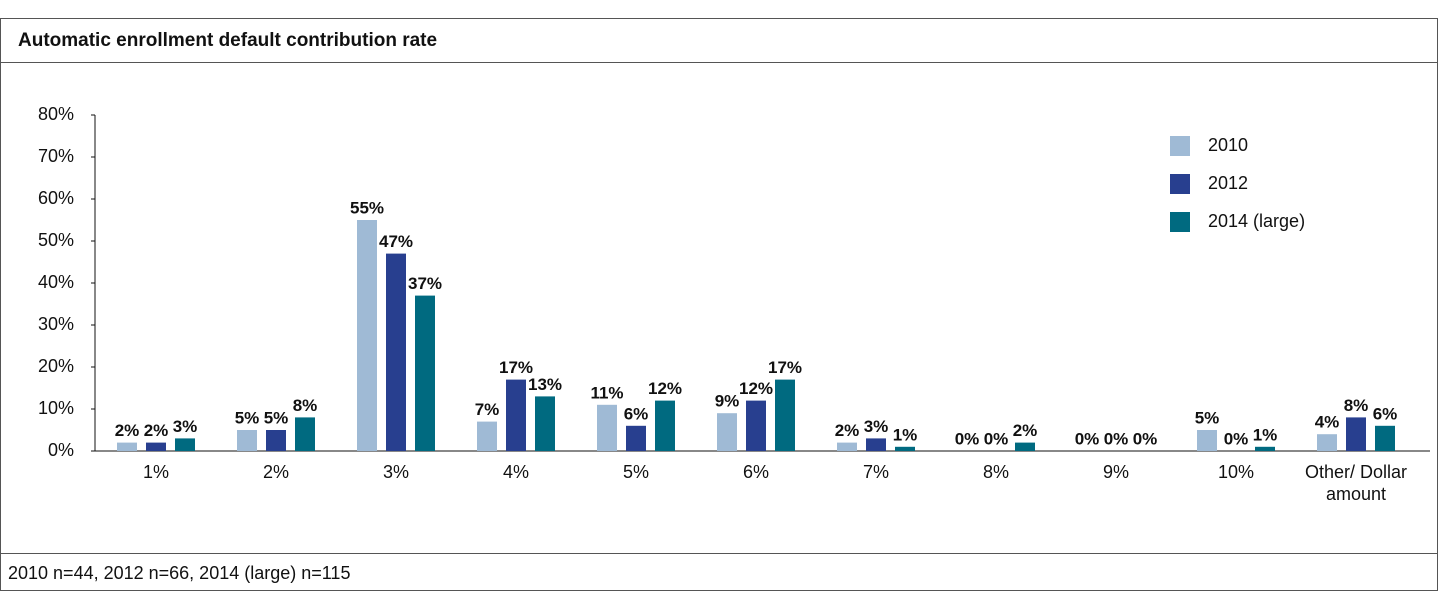 The height and width of the screenshot is (592, 1439). I want to click on x-tick-label: Other/ Dollar amount, so click(1356, 483).